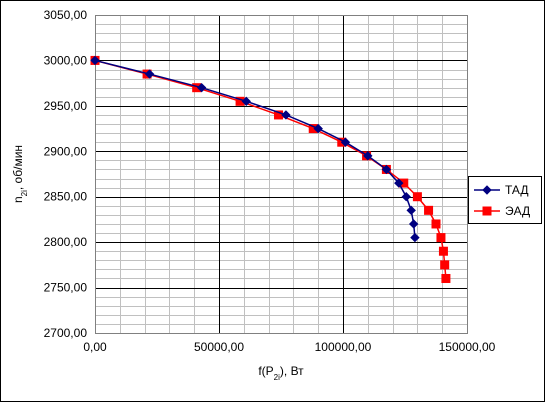 The image size is (545, 402). Describe the element at coordinates (467, 347) in the screenshot. I see `x-tick-label: 150000,00` at that location.